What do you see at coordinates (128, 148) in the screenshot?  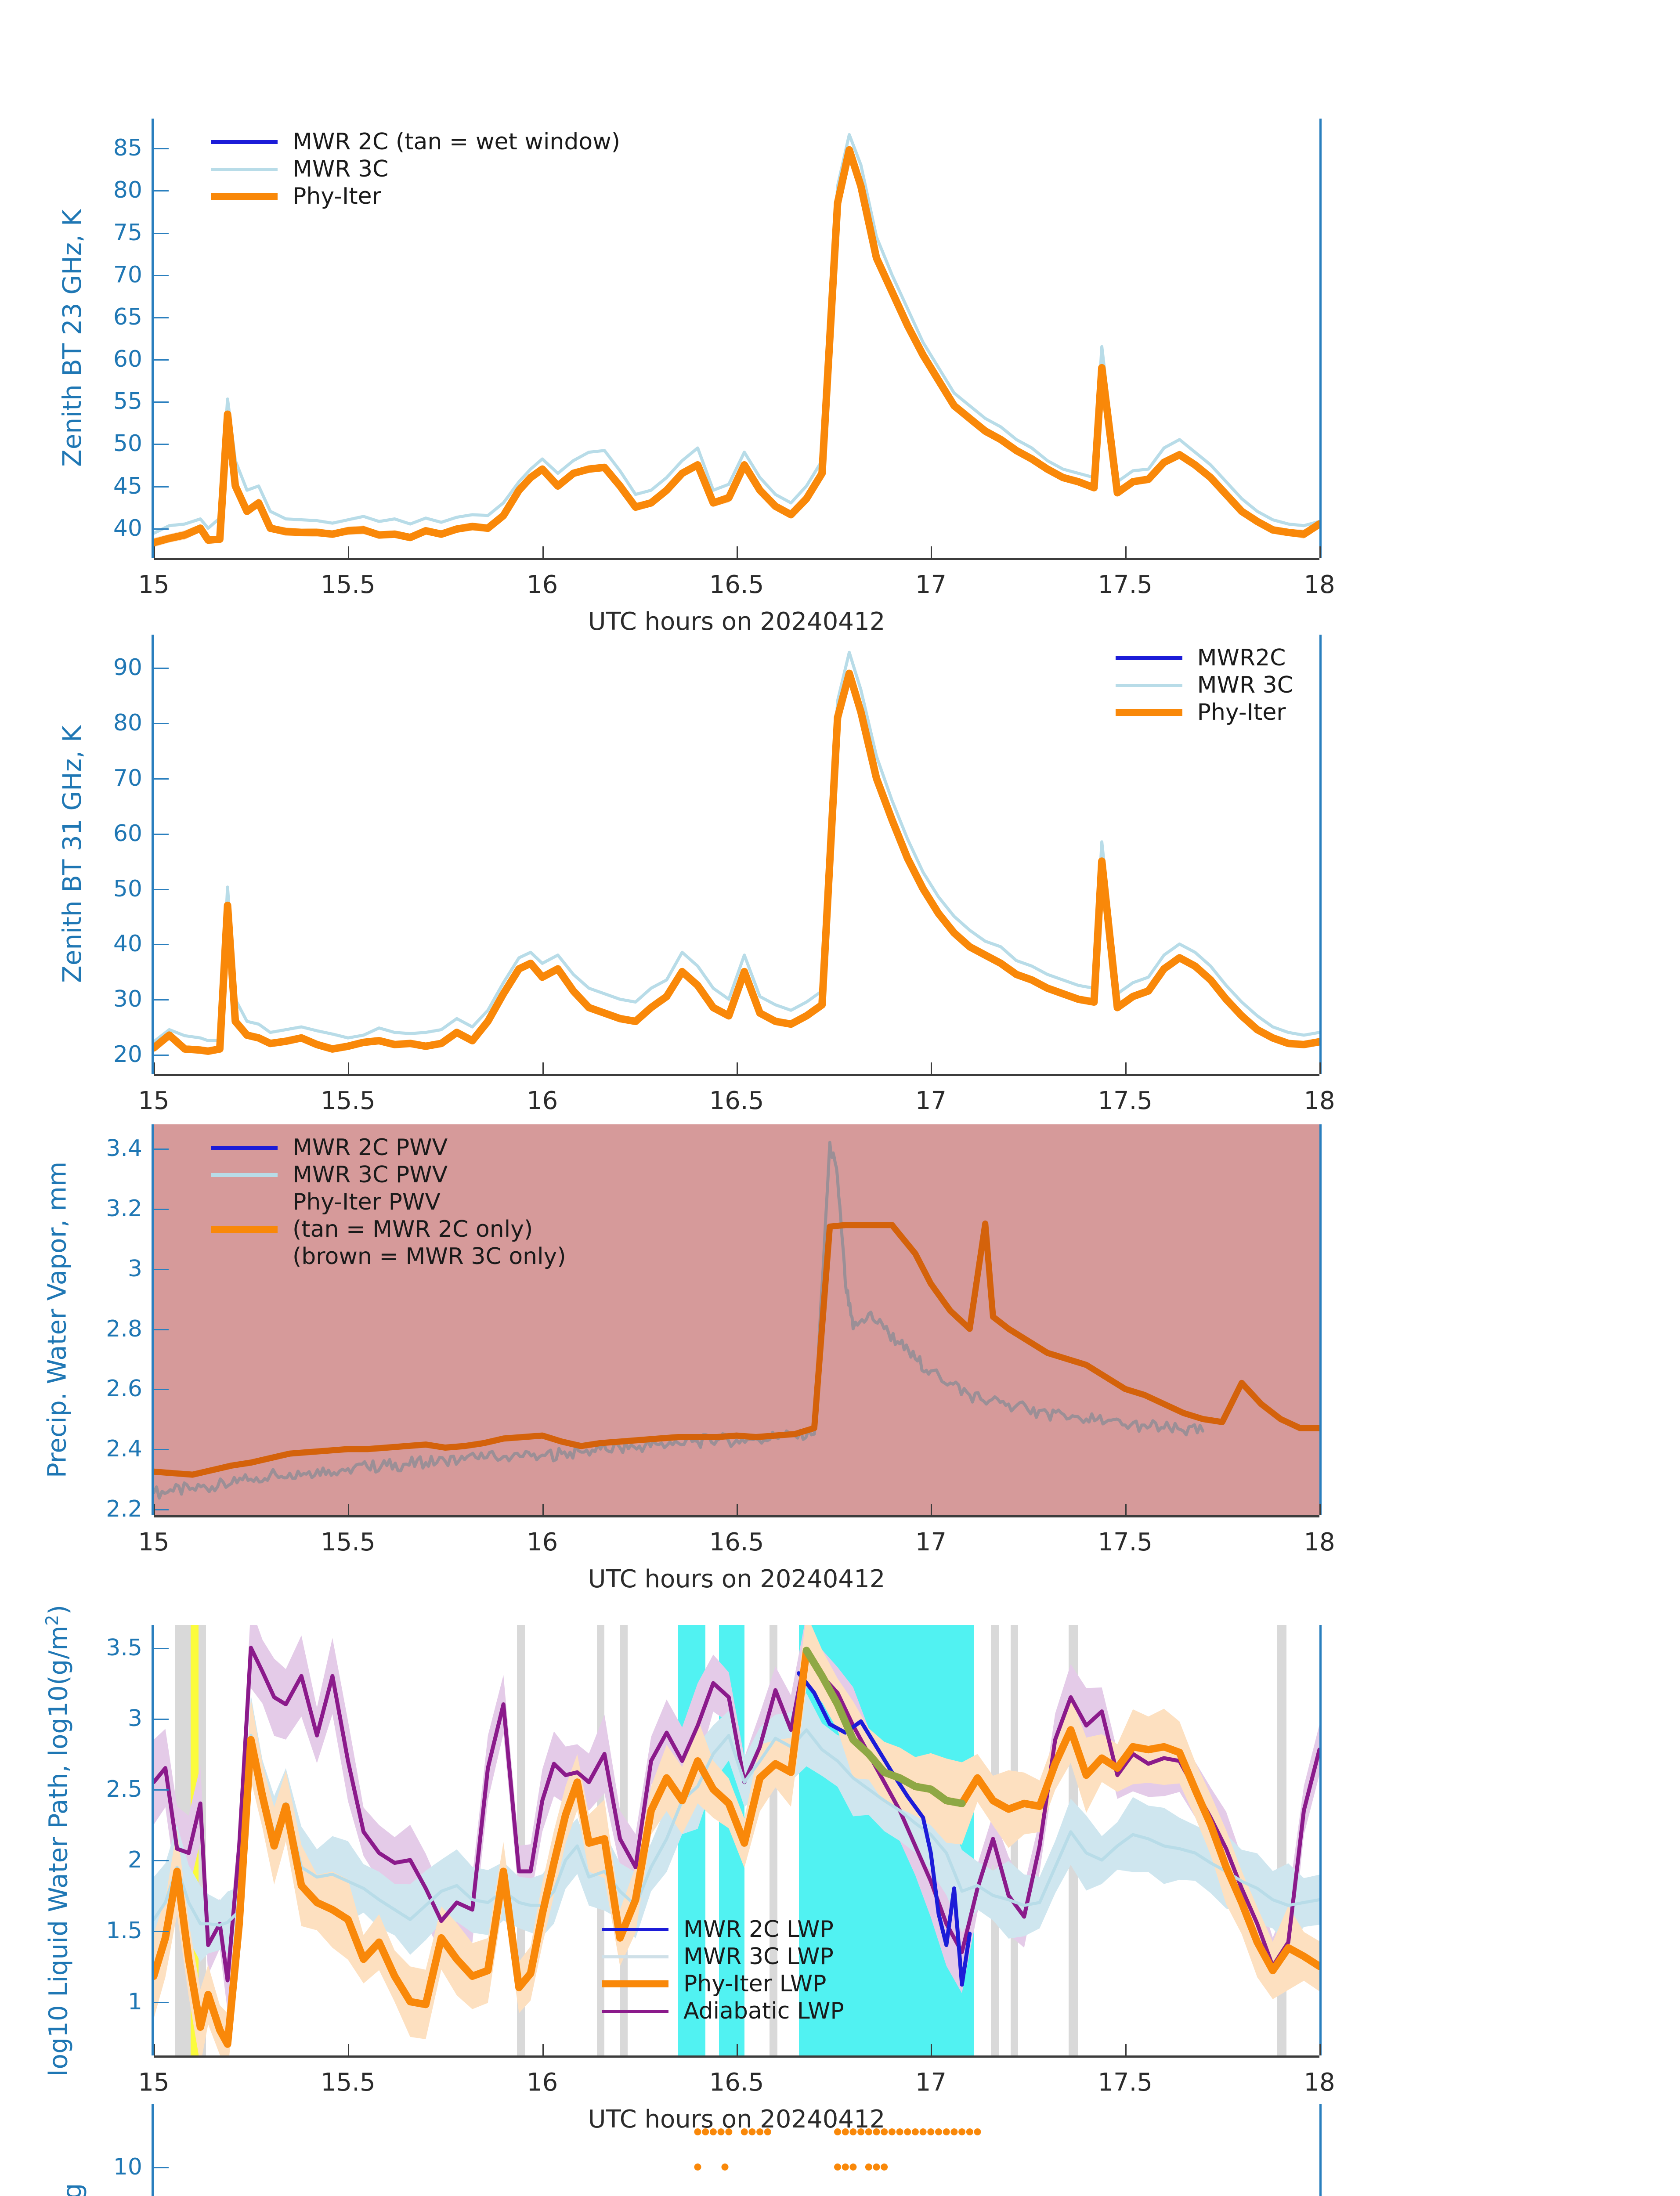 I see `y-tick-label: 85` at bounding box center [128, 148].